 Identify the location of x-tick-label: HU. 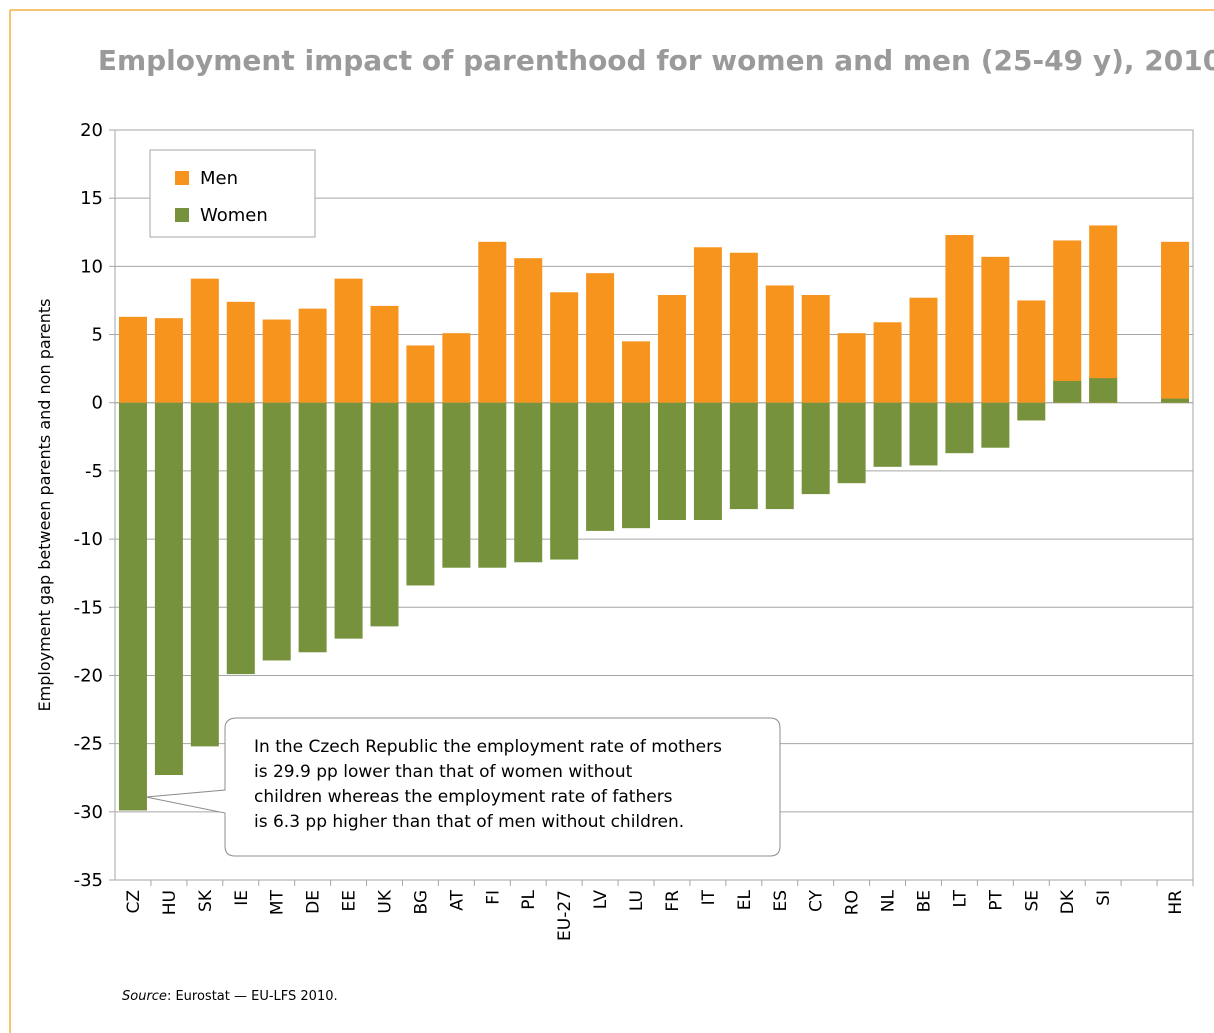
(170, 902).